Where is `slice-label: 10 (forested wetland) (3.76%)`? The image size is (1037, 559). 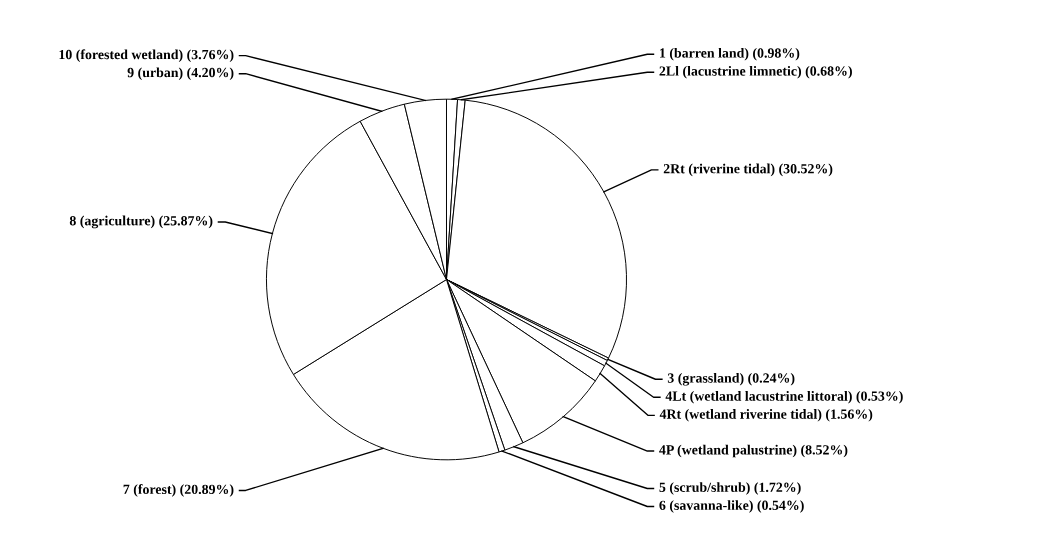 slice-label: 10 (forested wetland) (3.76%) is located at coordinates (146, 56).